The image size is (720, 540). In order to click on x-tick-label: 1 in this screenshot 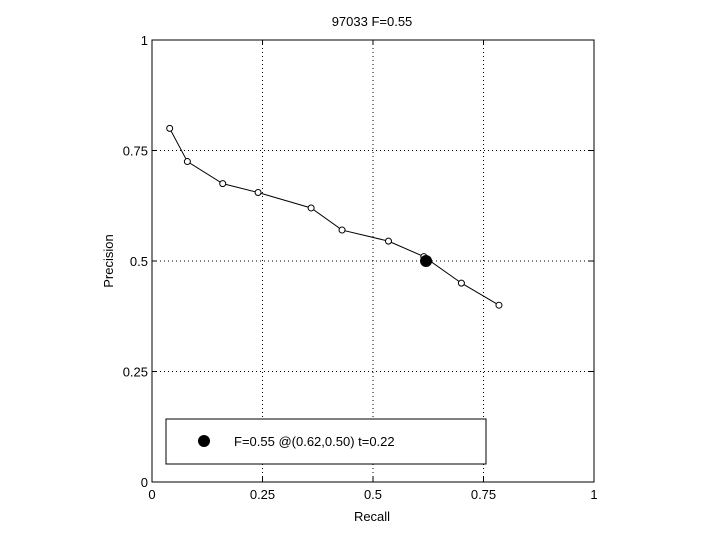, I will do `click(593, 494)`.